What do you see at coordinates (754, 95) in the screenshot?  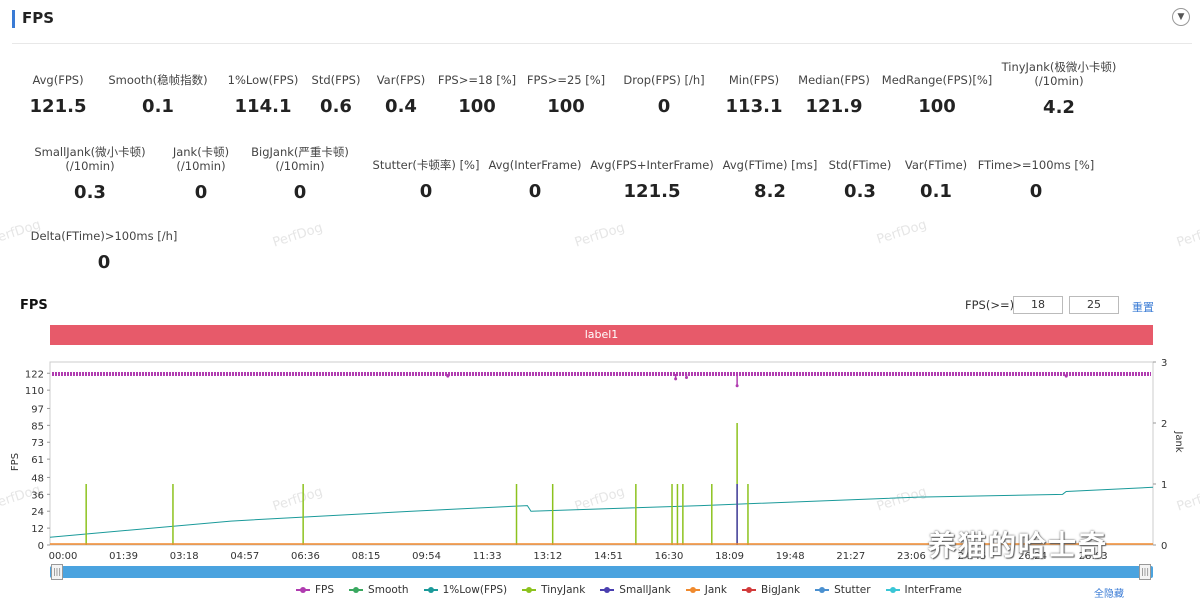 I see `metric-item: Min(FPS) 113.1` at bounding box center [754, 95].